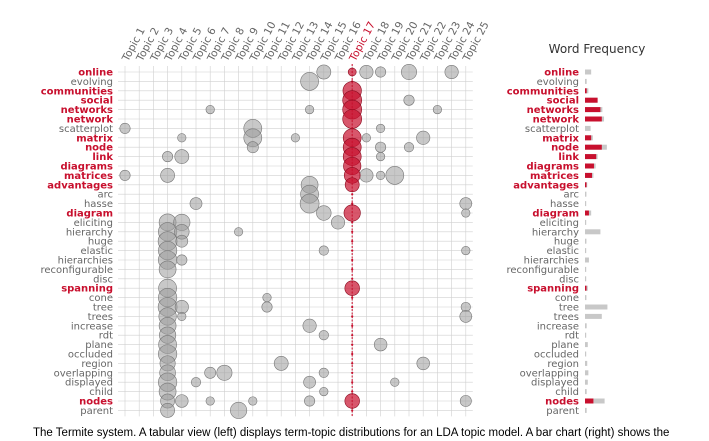  I want to click on selected-bubble-spanning, so click(352, 288).